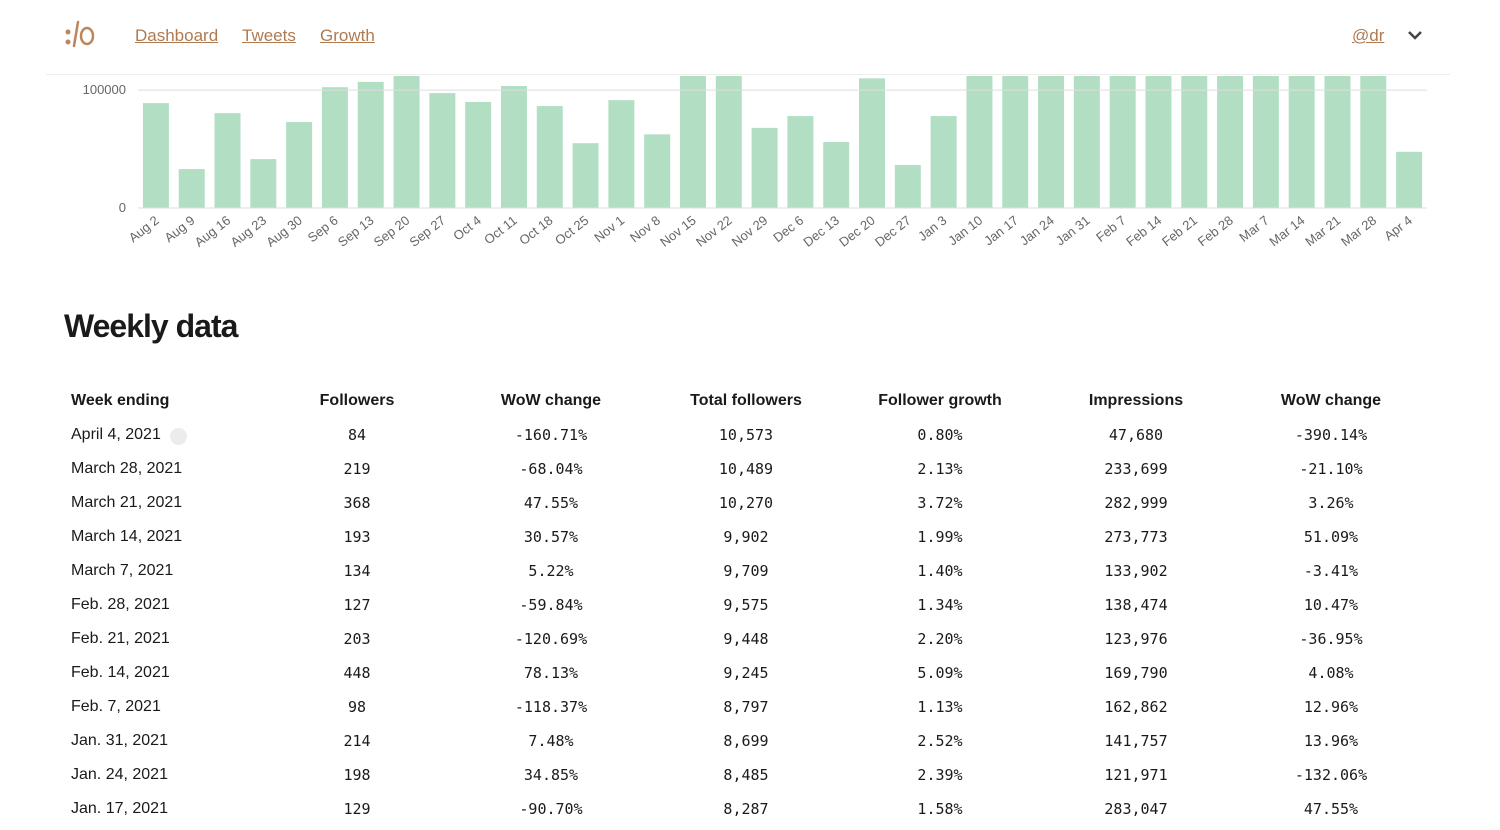 The height and width of the screenshot is (830, 1500). What do you see at coordinates (357, 400) in the screenshot?
I see `column-header: Followers` at bounding box center [357, 400].